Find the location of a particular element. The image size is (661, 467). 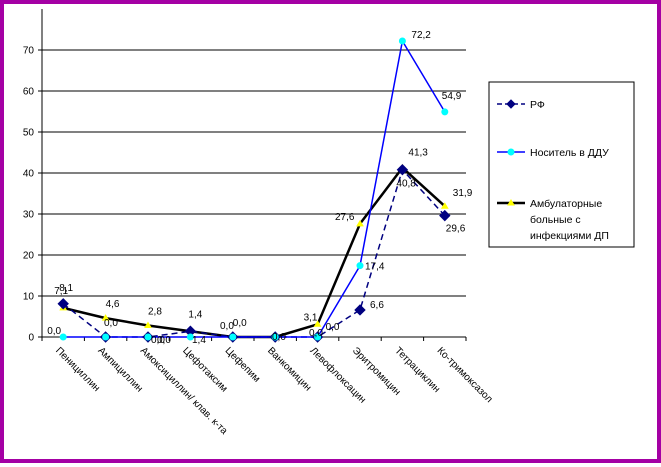

x-tick-label: Пенициллин is located at coordinates (77, 369).